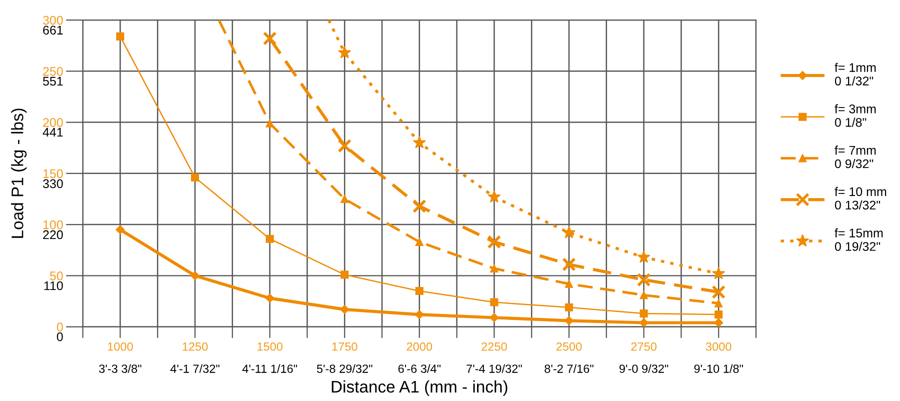 This screenshot has height=401, width=900. I want to click on y2-tick-label: 661, so click(53, 30).